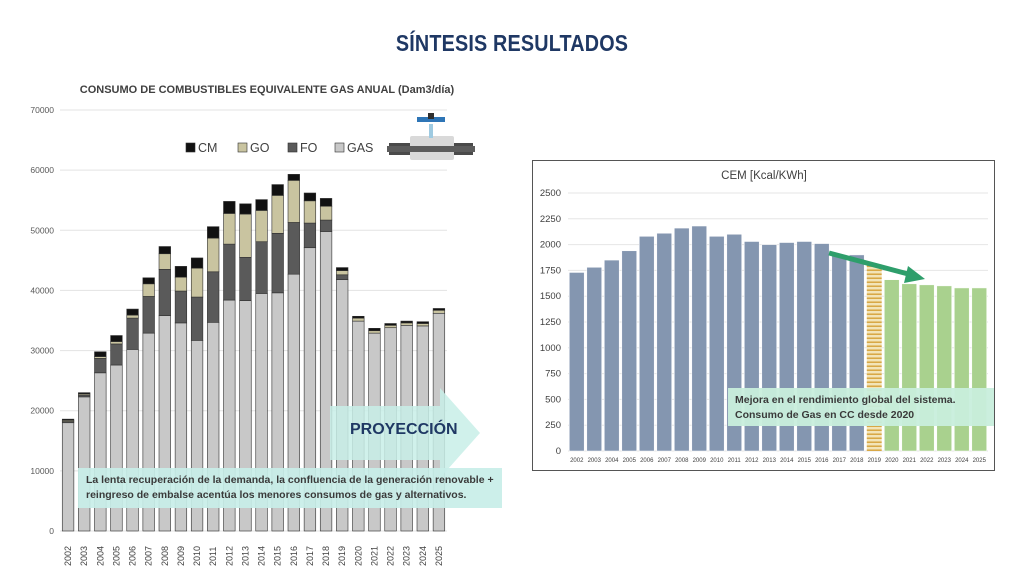 The image size is (1024, 576). I want to click on bar-cm-2017, so click(310, 197).